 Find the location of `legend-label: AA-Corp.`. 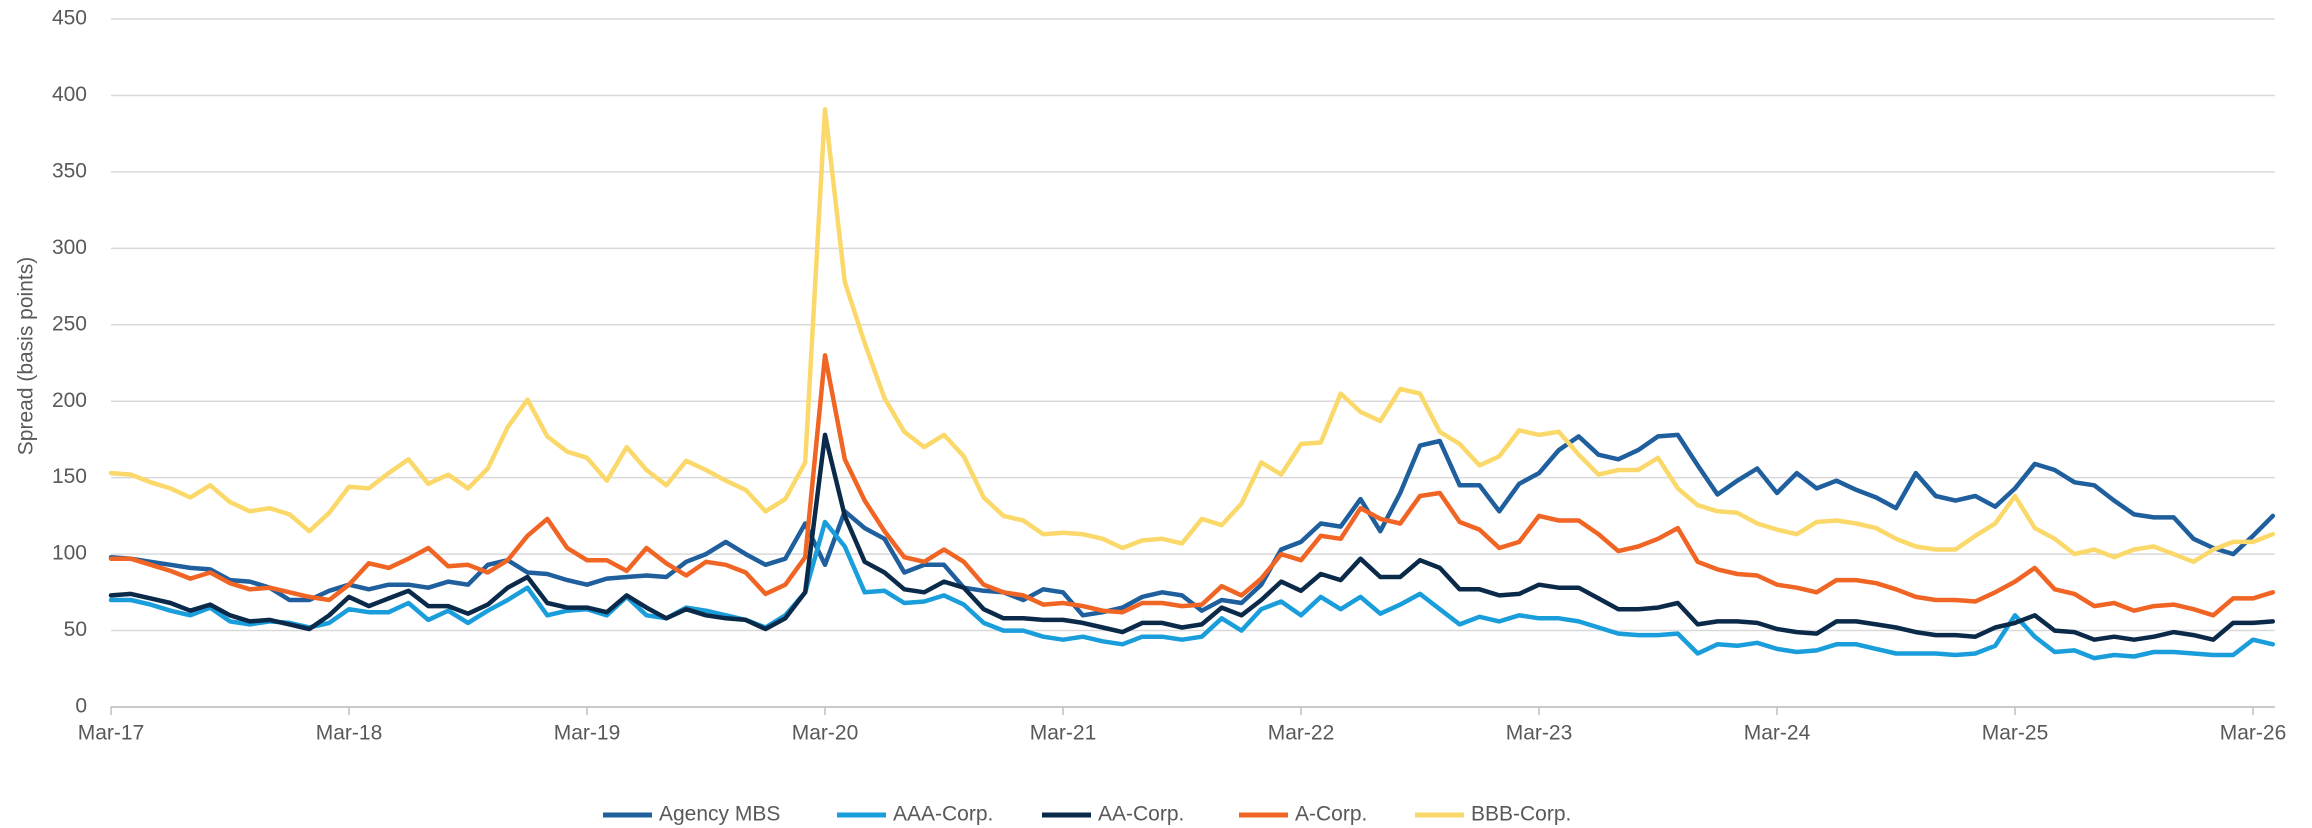

legend-label: AA-Corp. is located at coordinates (1141, 814).